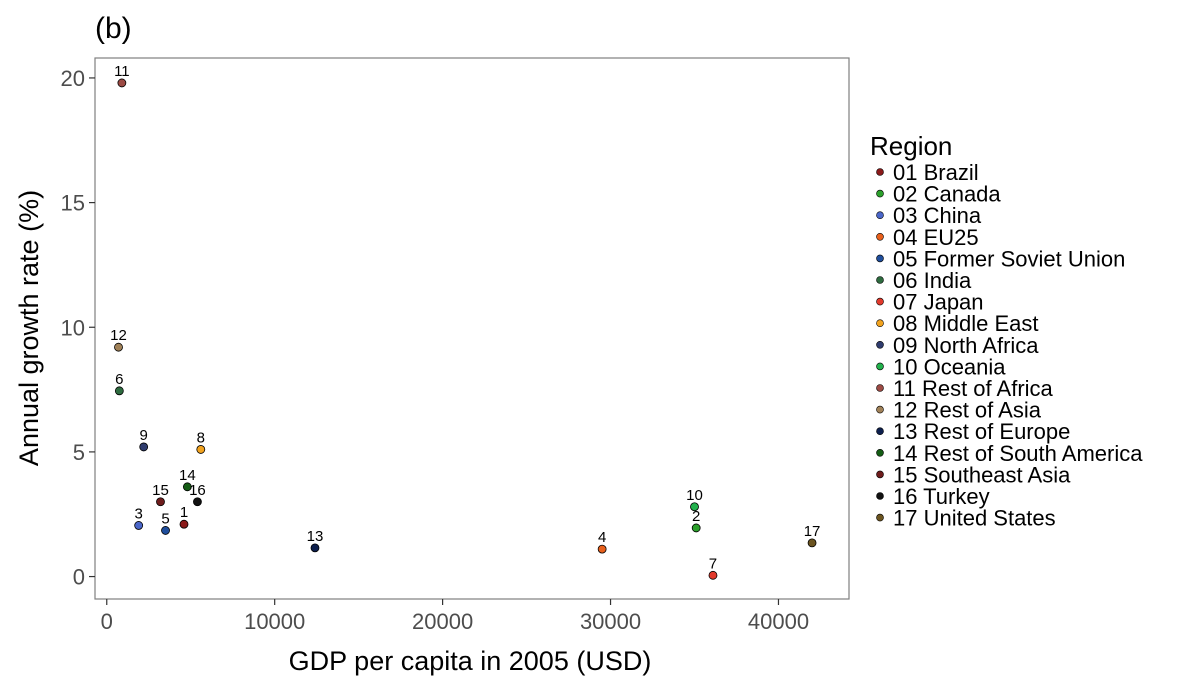 The width and height of the screenshot is (1190, 679). I want to click on legend-entry: 07 Japan, so click(938, 302).